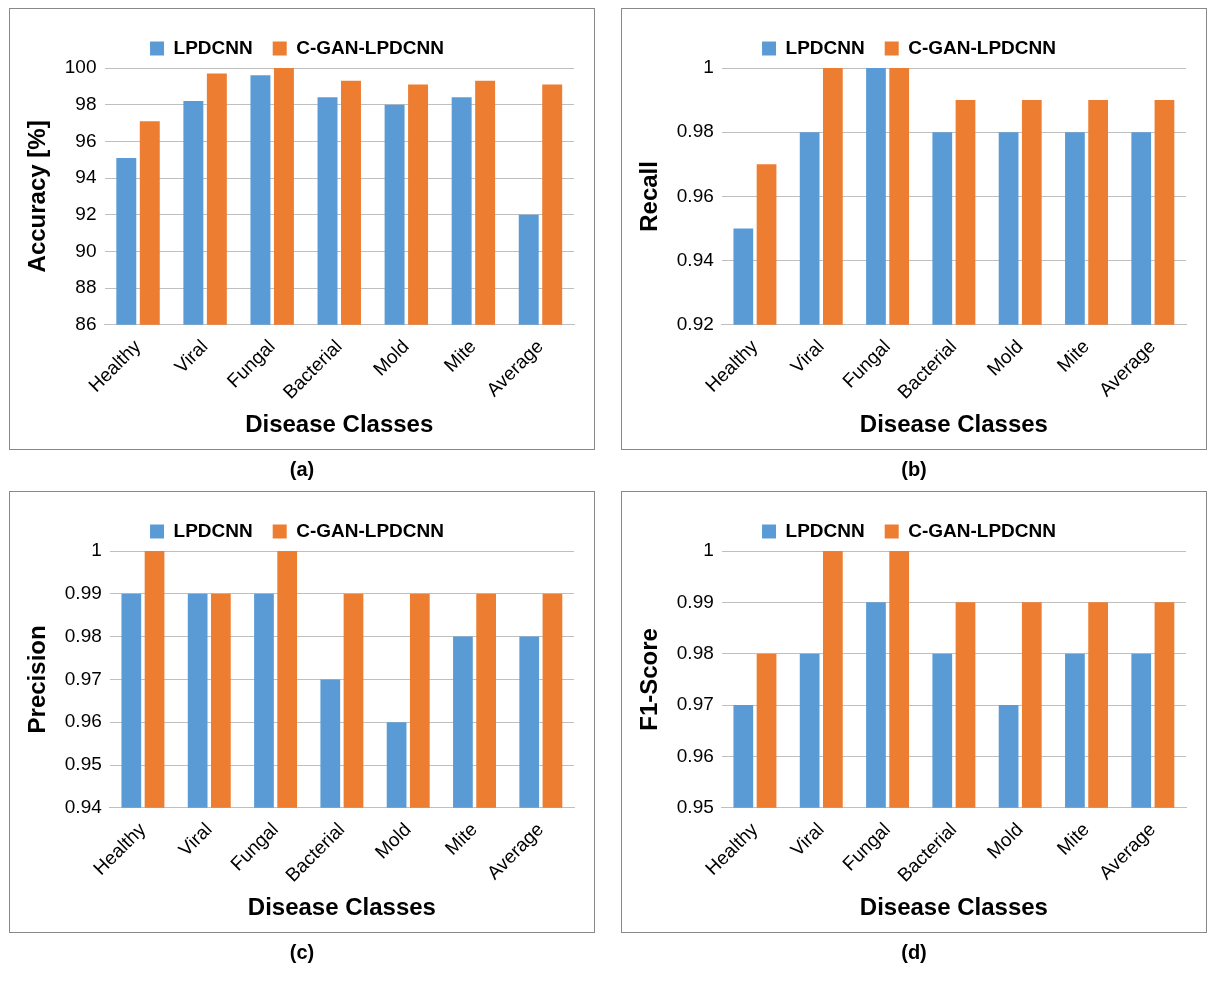  Describe the element at coordinates (86, 250) in the screenshot. I see `y-tick-label: 90` at that location.